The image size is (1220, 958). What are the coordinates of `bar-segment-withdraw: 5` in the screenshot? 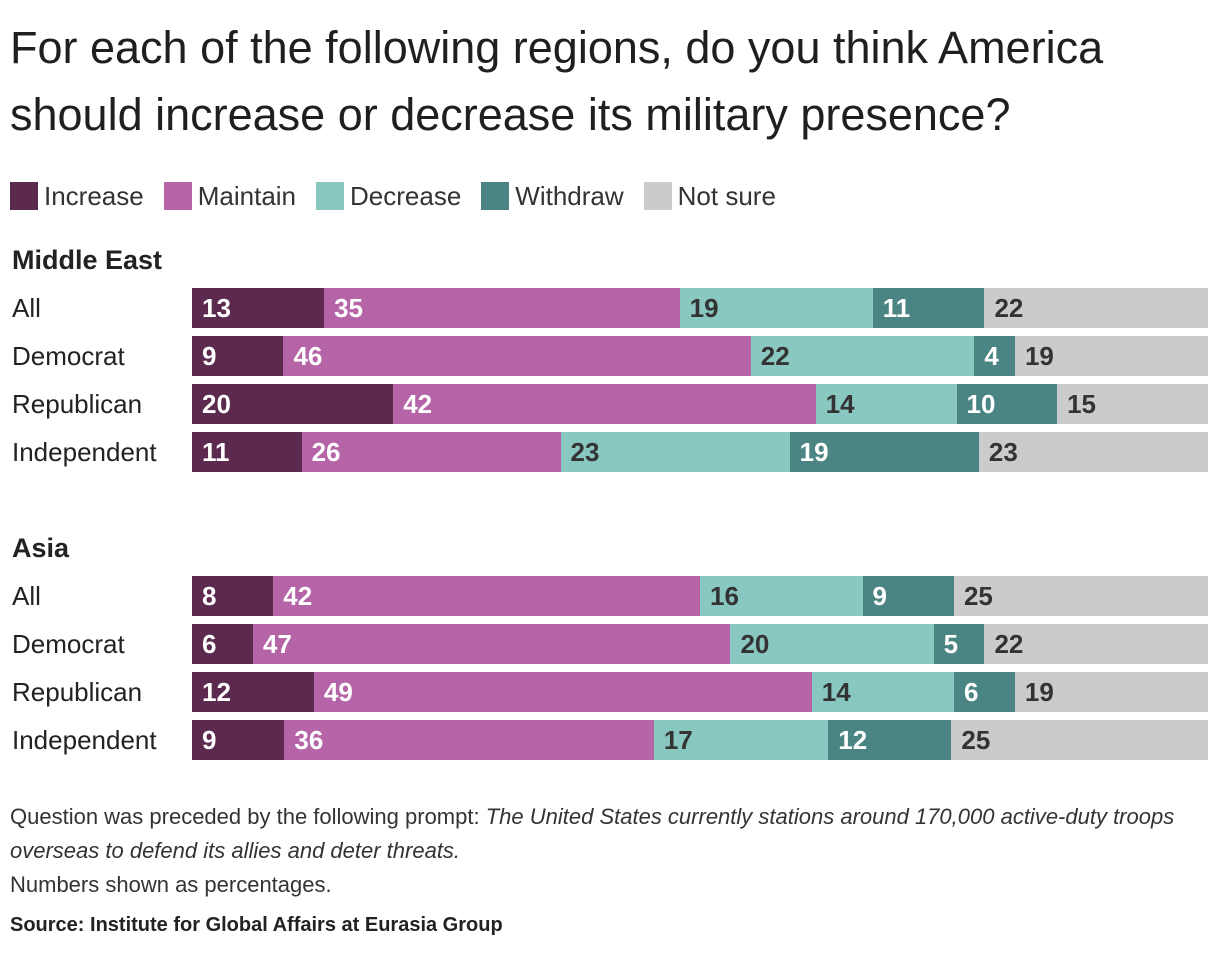 It's located at (959, 644).